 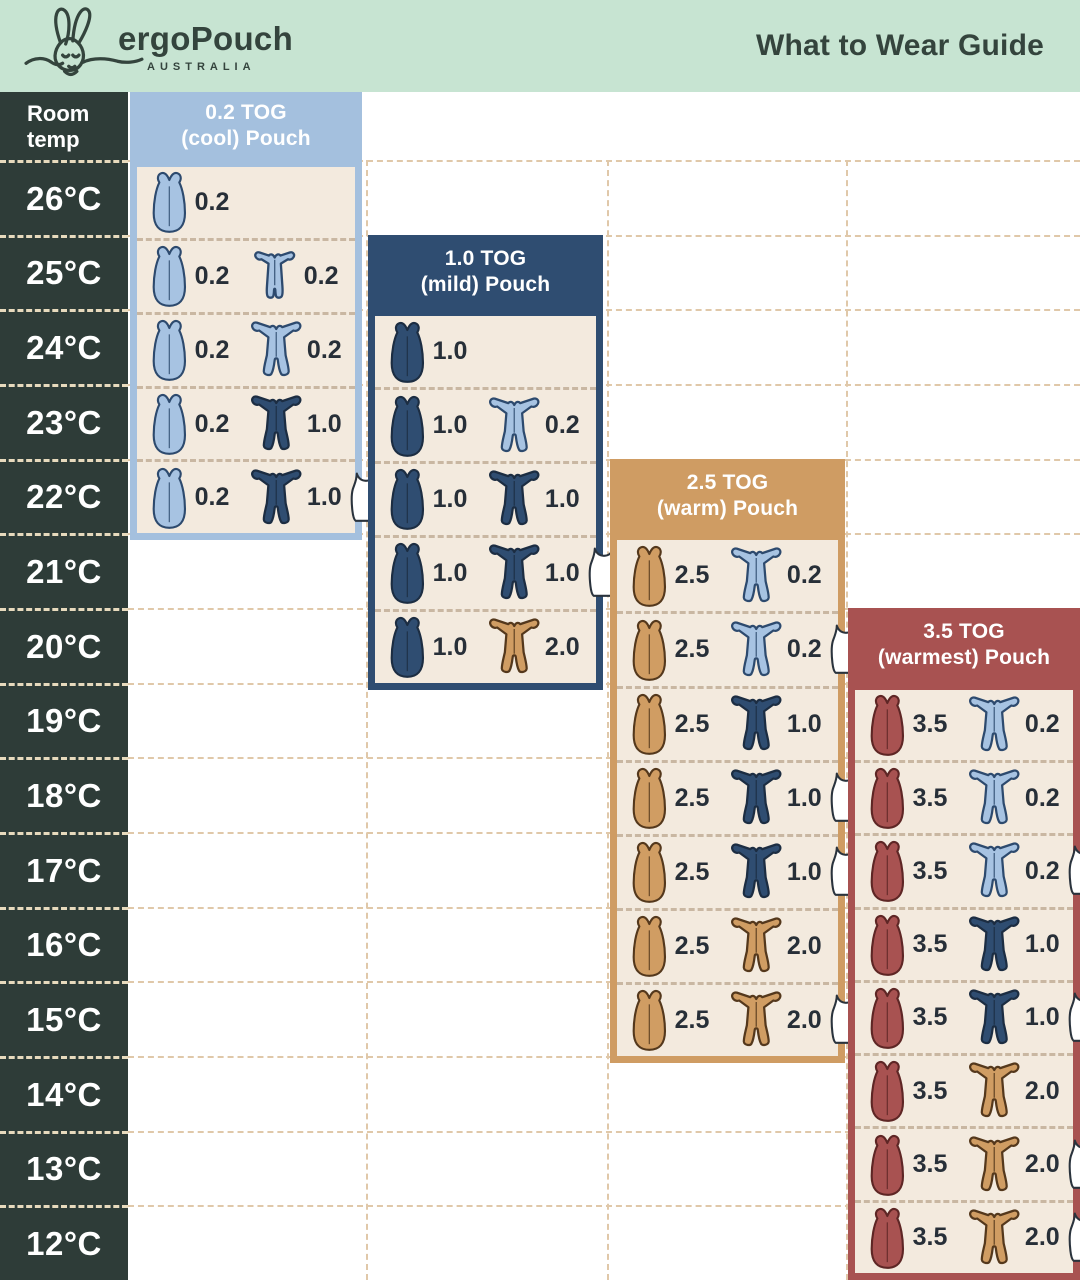 I want to click on room-temp-label: 18°C, so click(x=64, y=794).